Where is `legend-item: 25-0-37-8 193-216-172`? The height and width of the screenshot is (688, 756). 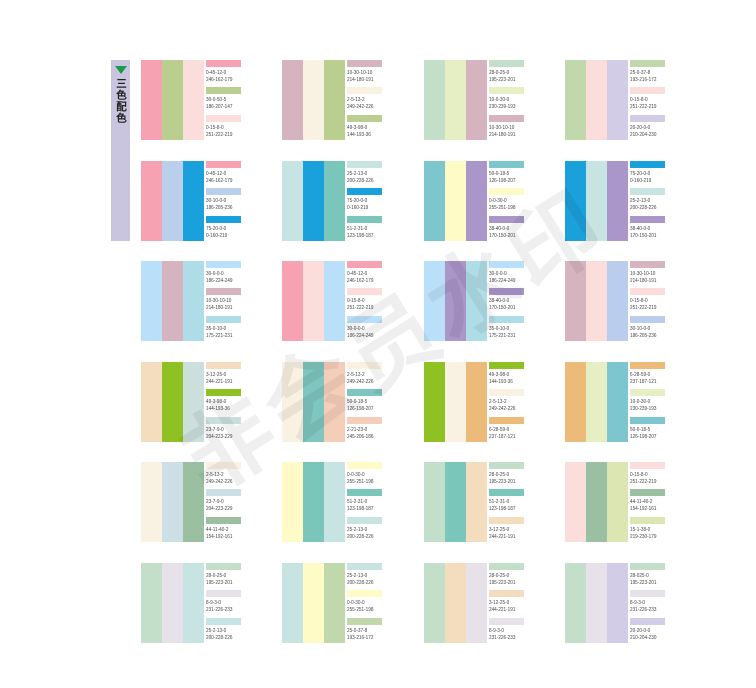 legend-item: 25-0-37-8 193-216-172 is located at coordinates (648, 71).